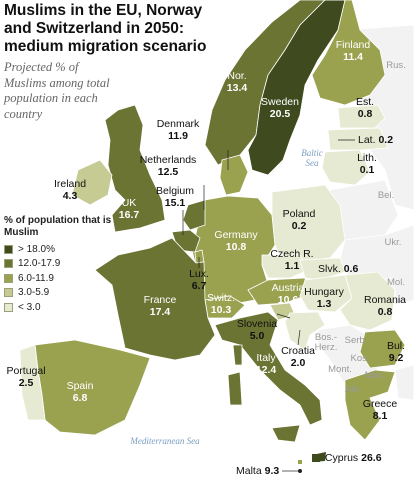 The height and width of the screenshot is (478, 414). I want to click on country-label-malta: Malta 9.3, so click(257, 471).